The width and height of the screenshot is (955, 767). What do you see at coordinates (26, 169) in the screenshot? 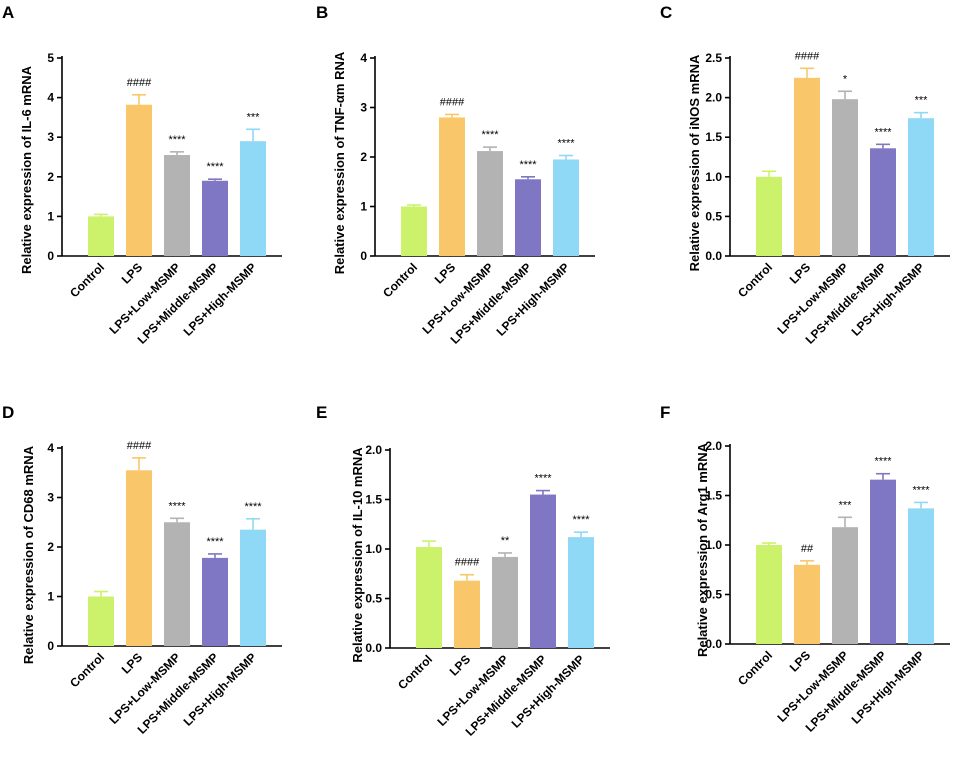
I see `y-axis-title: Relative expression of IL-6 mRNA` at bounding box center [26, 169].